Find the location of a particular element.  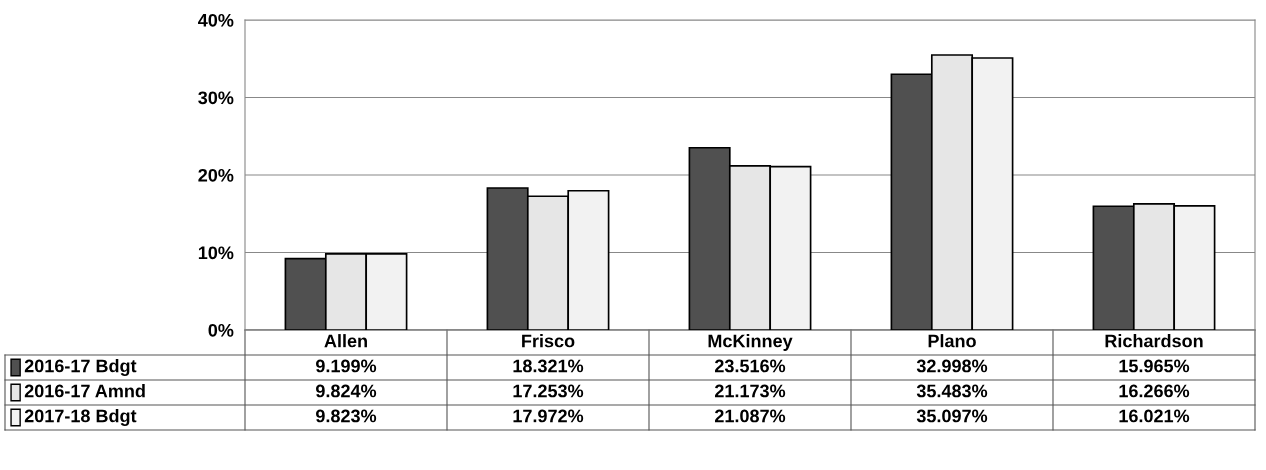

x-tick-label: McKinney is located at coordinates (750, 342).